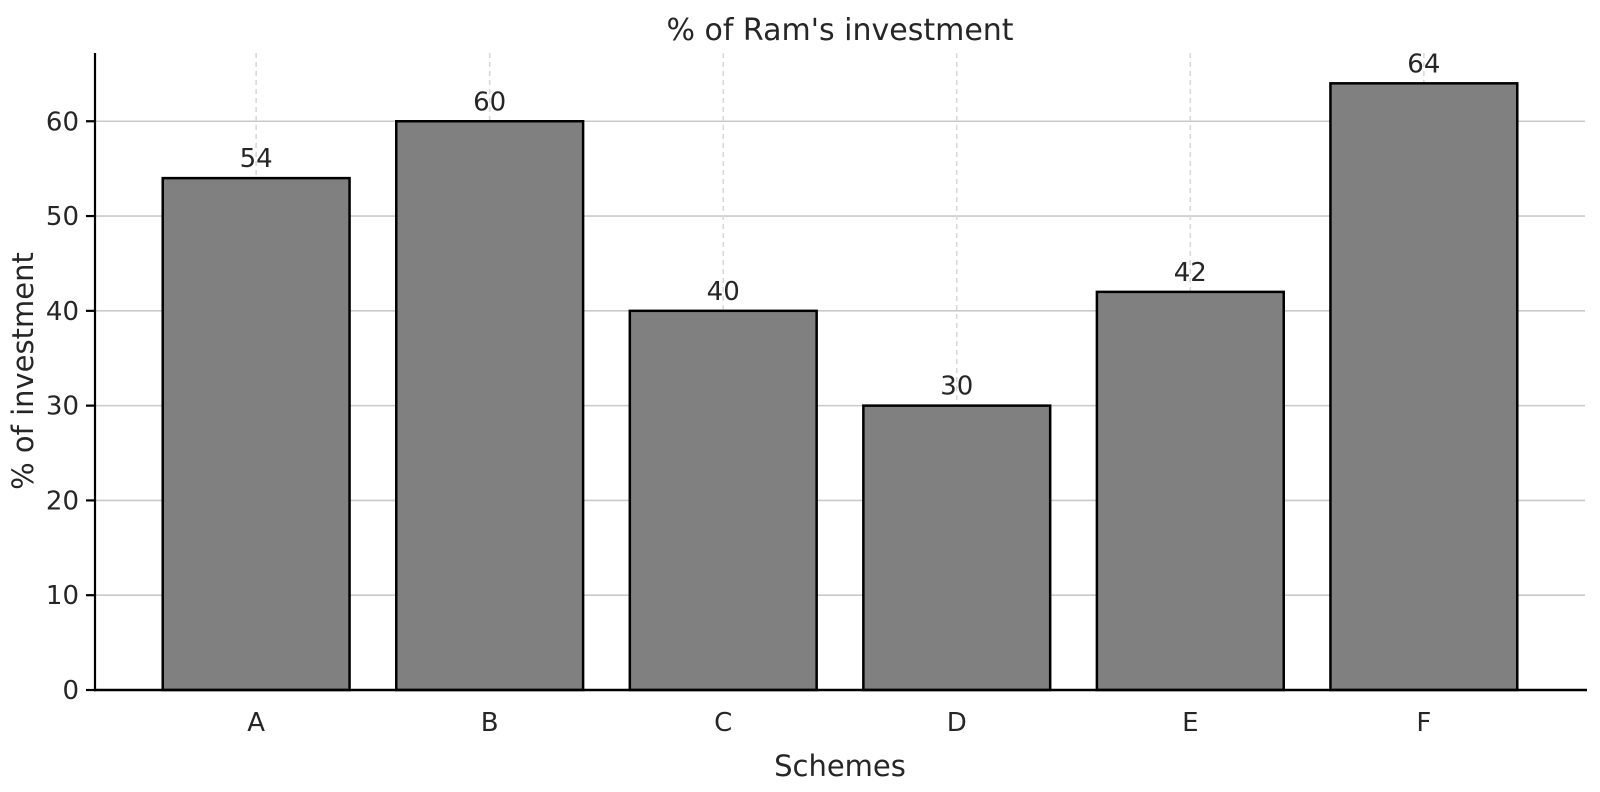 This screenshot has height=792, width=1600. I want to click on y-tick-label: 30, so click(62, 407).